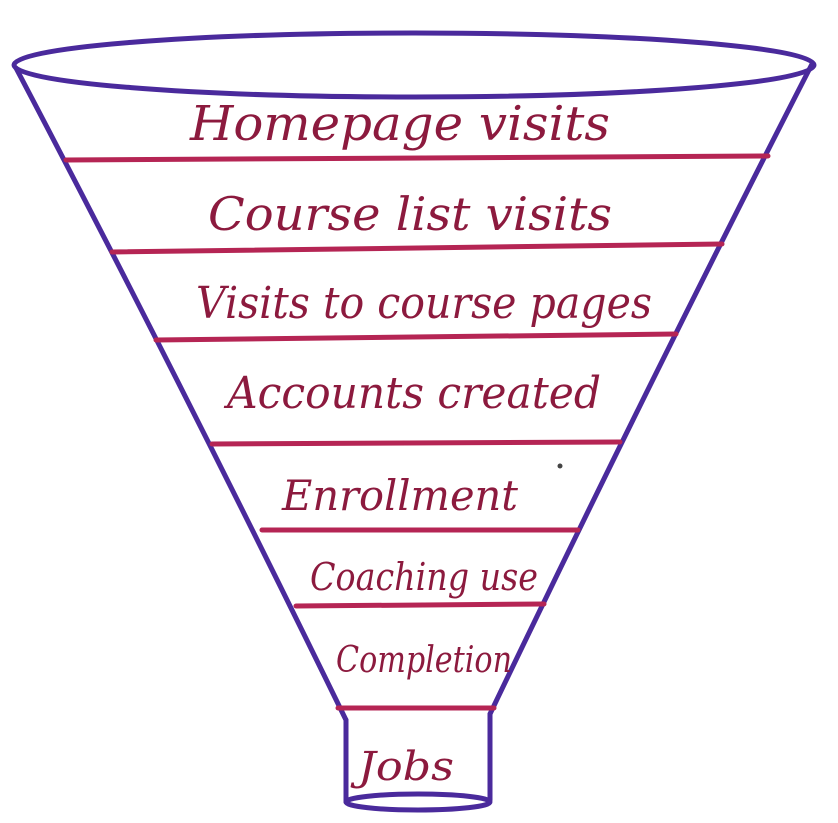 The height and width of the screenshot is (823, 838). Describe the element at coordinates (560, 466) in the screenshot. I see `stray-dot` at that location.